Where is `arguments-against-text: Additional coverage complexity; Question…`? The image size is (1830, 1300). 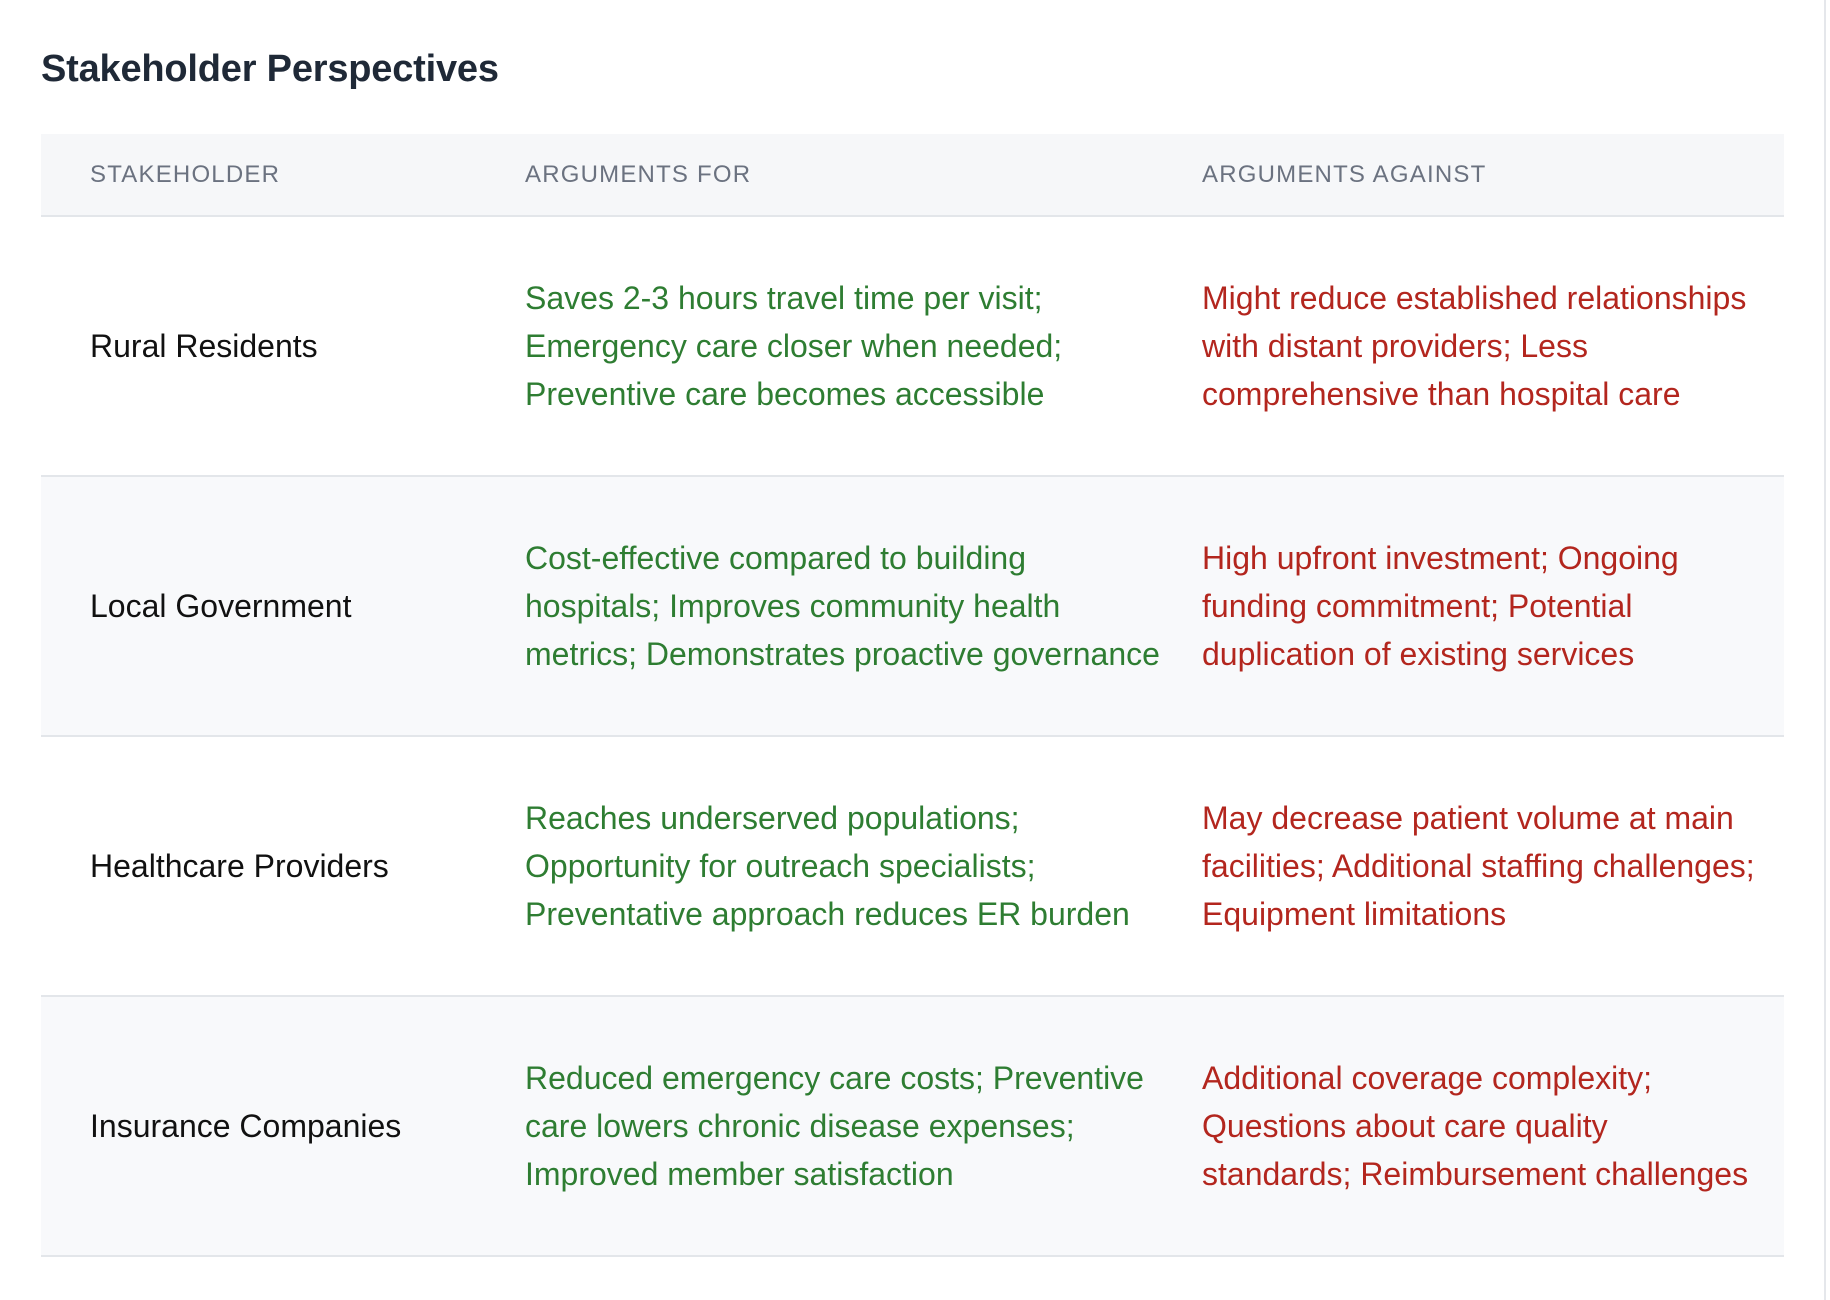
arguments-against-text: Additional coverage complexity; Question… is located at coordinates (1475, 1126).